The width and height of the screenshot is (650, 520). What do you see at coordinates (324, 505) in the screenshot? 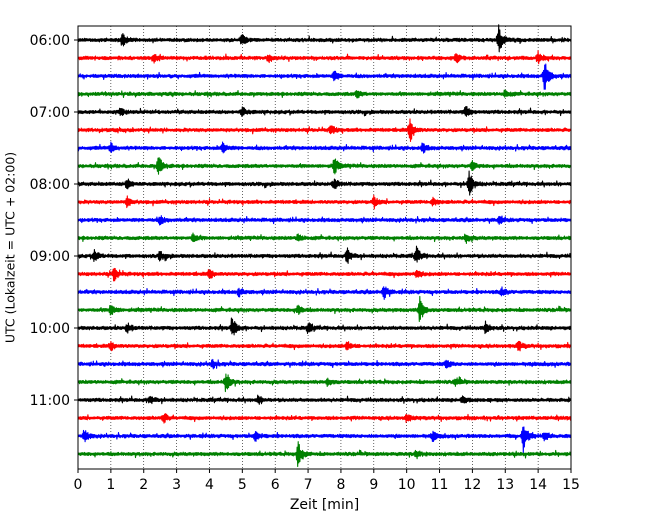
I see `x-axis-label: Zeit [min]` at bounding box center [324, 505].